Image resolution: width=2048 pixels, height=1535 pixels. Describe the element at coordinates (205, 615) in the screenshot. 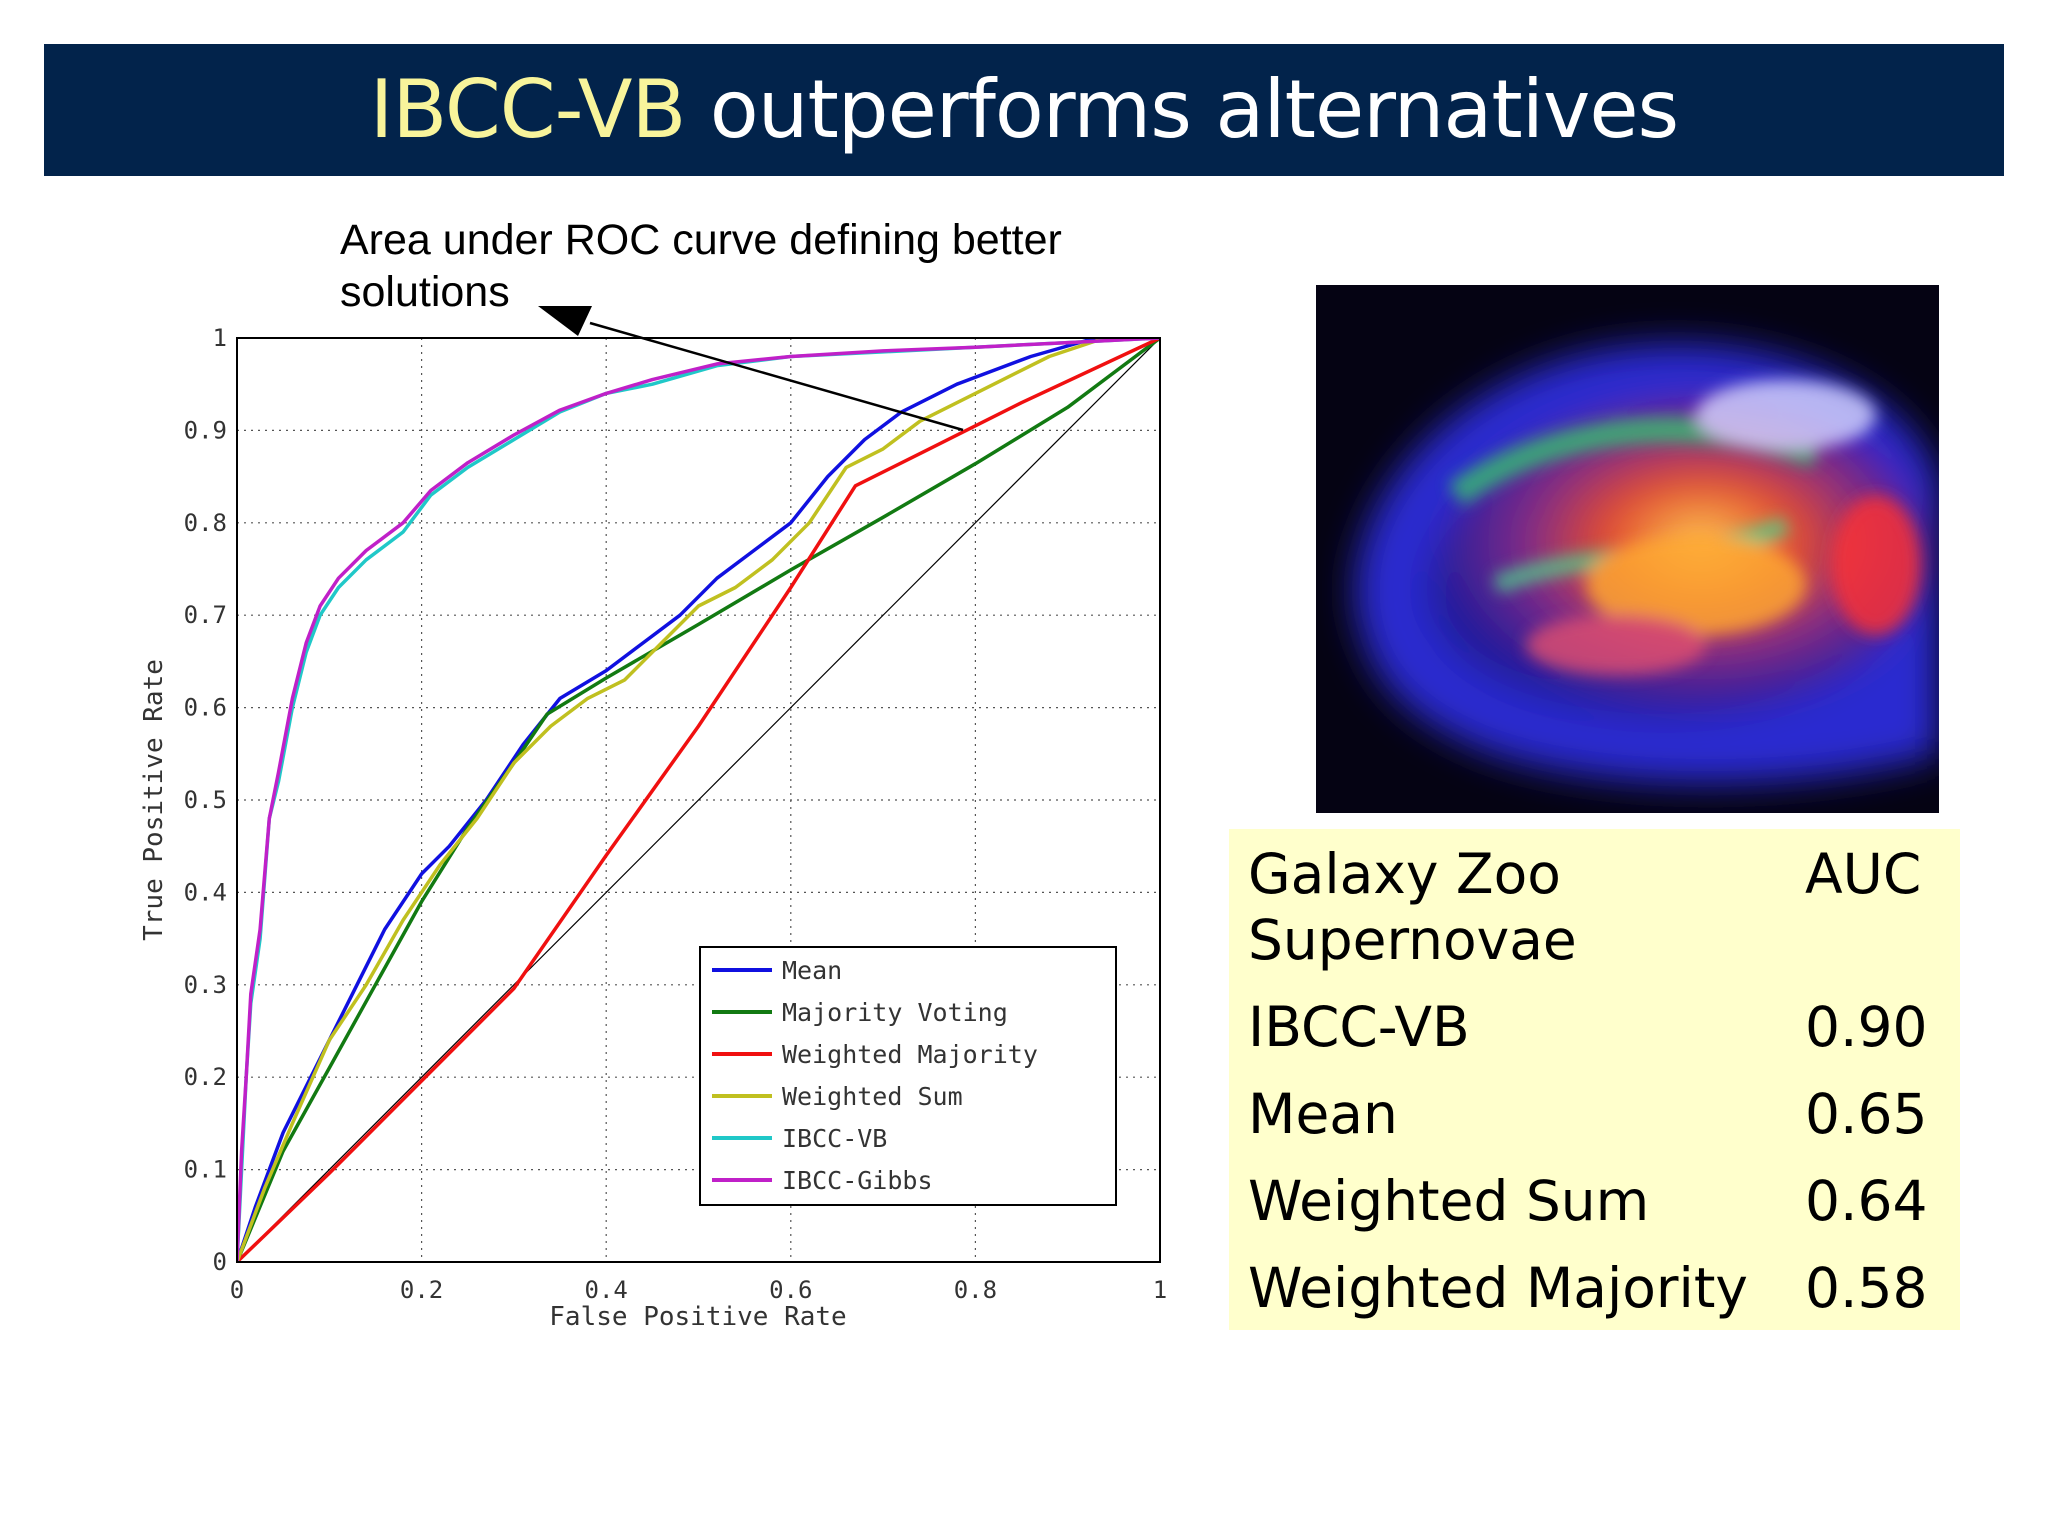

I see `y-tick-label: 0.7` at that location.